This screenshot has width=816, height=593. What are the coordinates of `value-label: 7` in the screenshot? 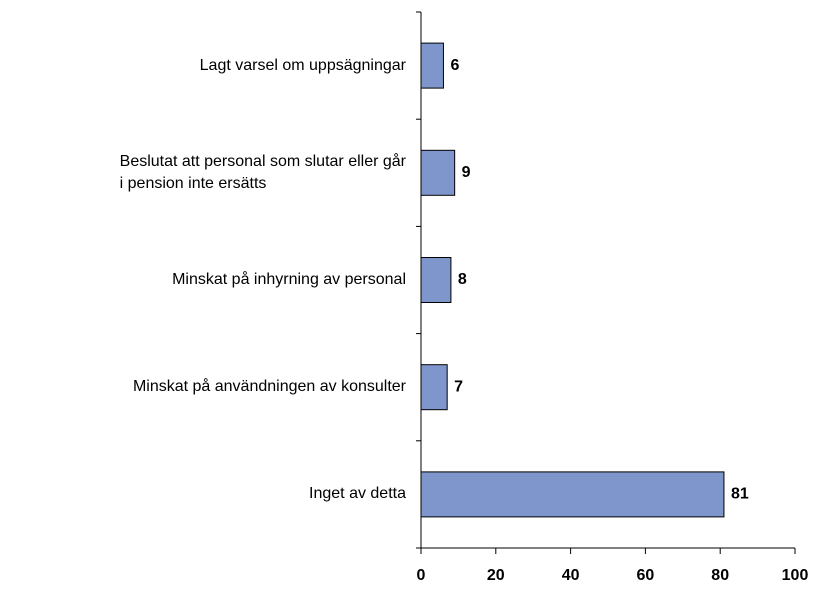 It's located at (458, 386).